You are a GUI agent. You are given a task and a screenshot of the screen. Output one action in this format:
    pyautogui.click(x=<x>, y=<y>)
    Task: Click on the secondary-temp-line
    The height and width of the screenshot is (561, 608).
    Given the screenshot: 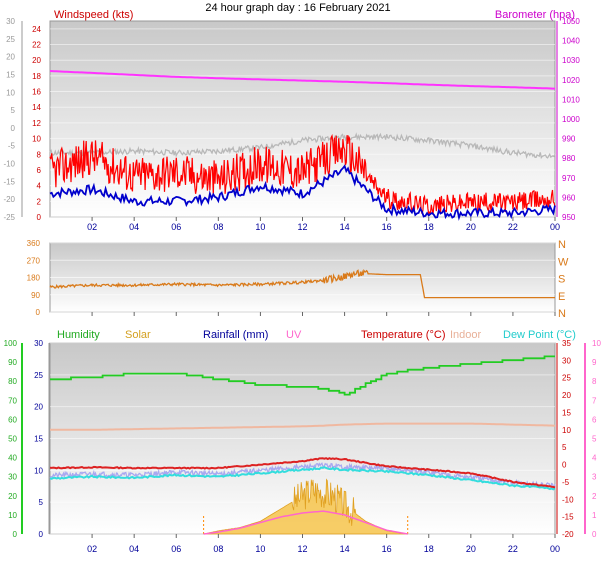 What is the action you would take?
    pyautogui.click(x=302, y=475)
    